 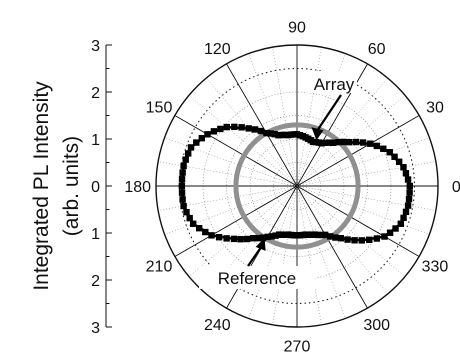 I want to click on radial-axis: 3 2 1 0 1 2 3, so click(x=101, y=187).